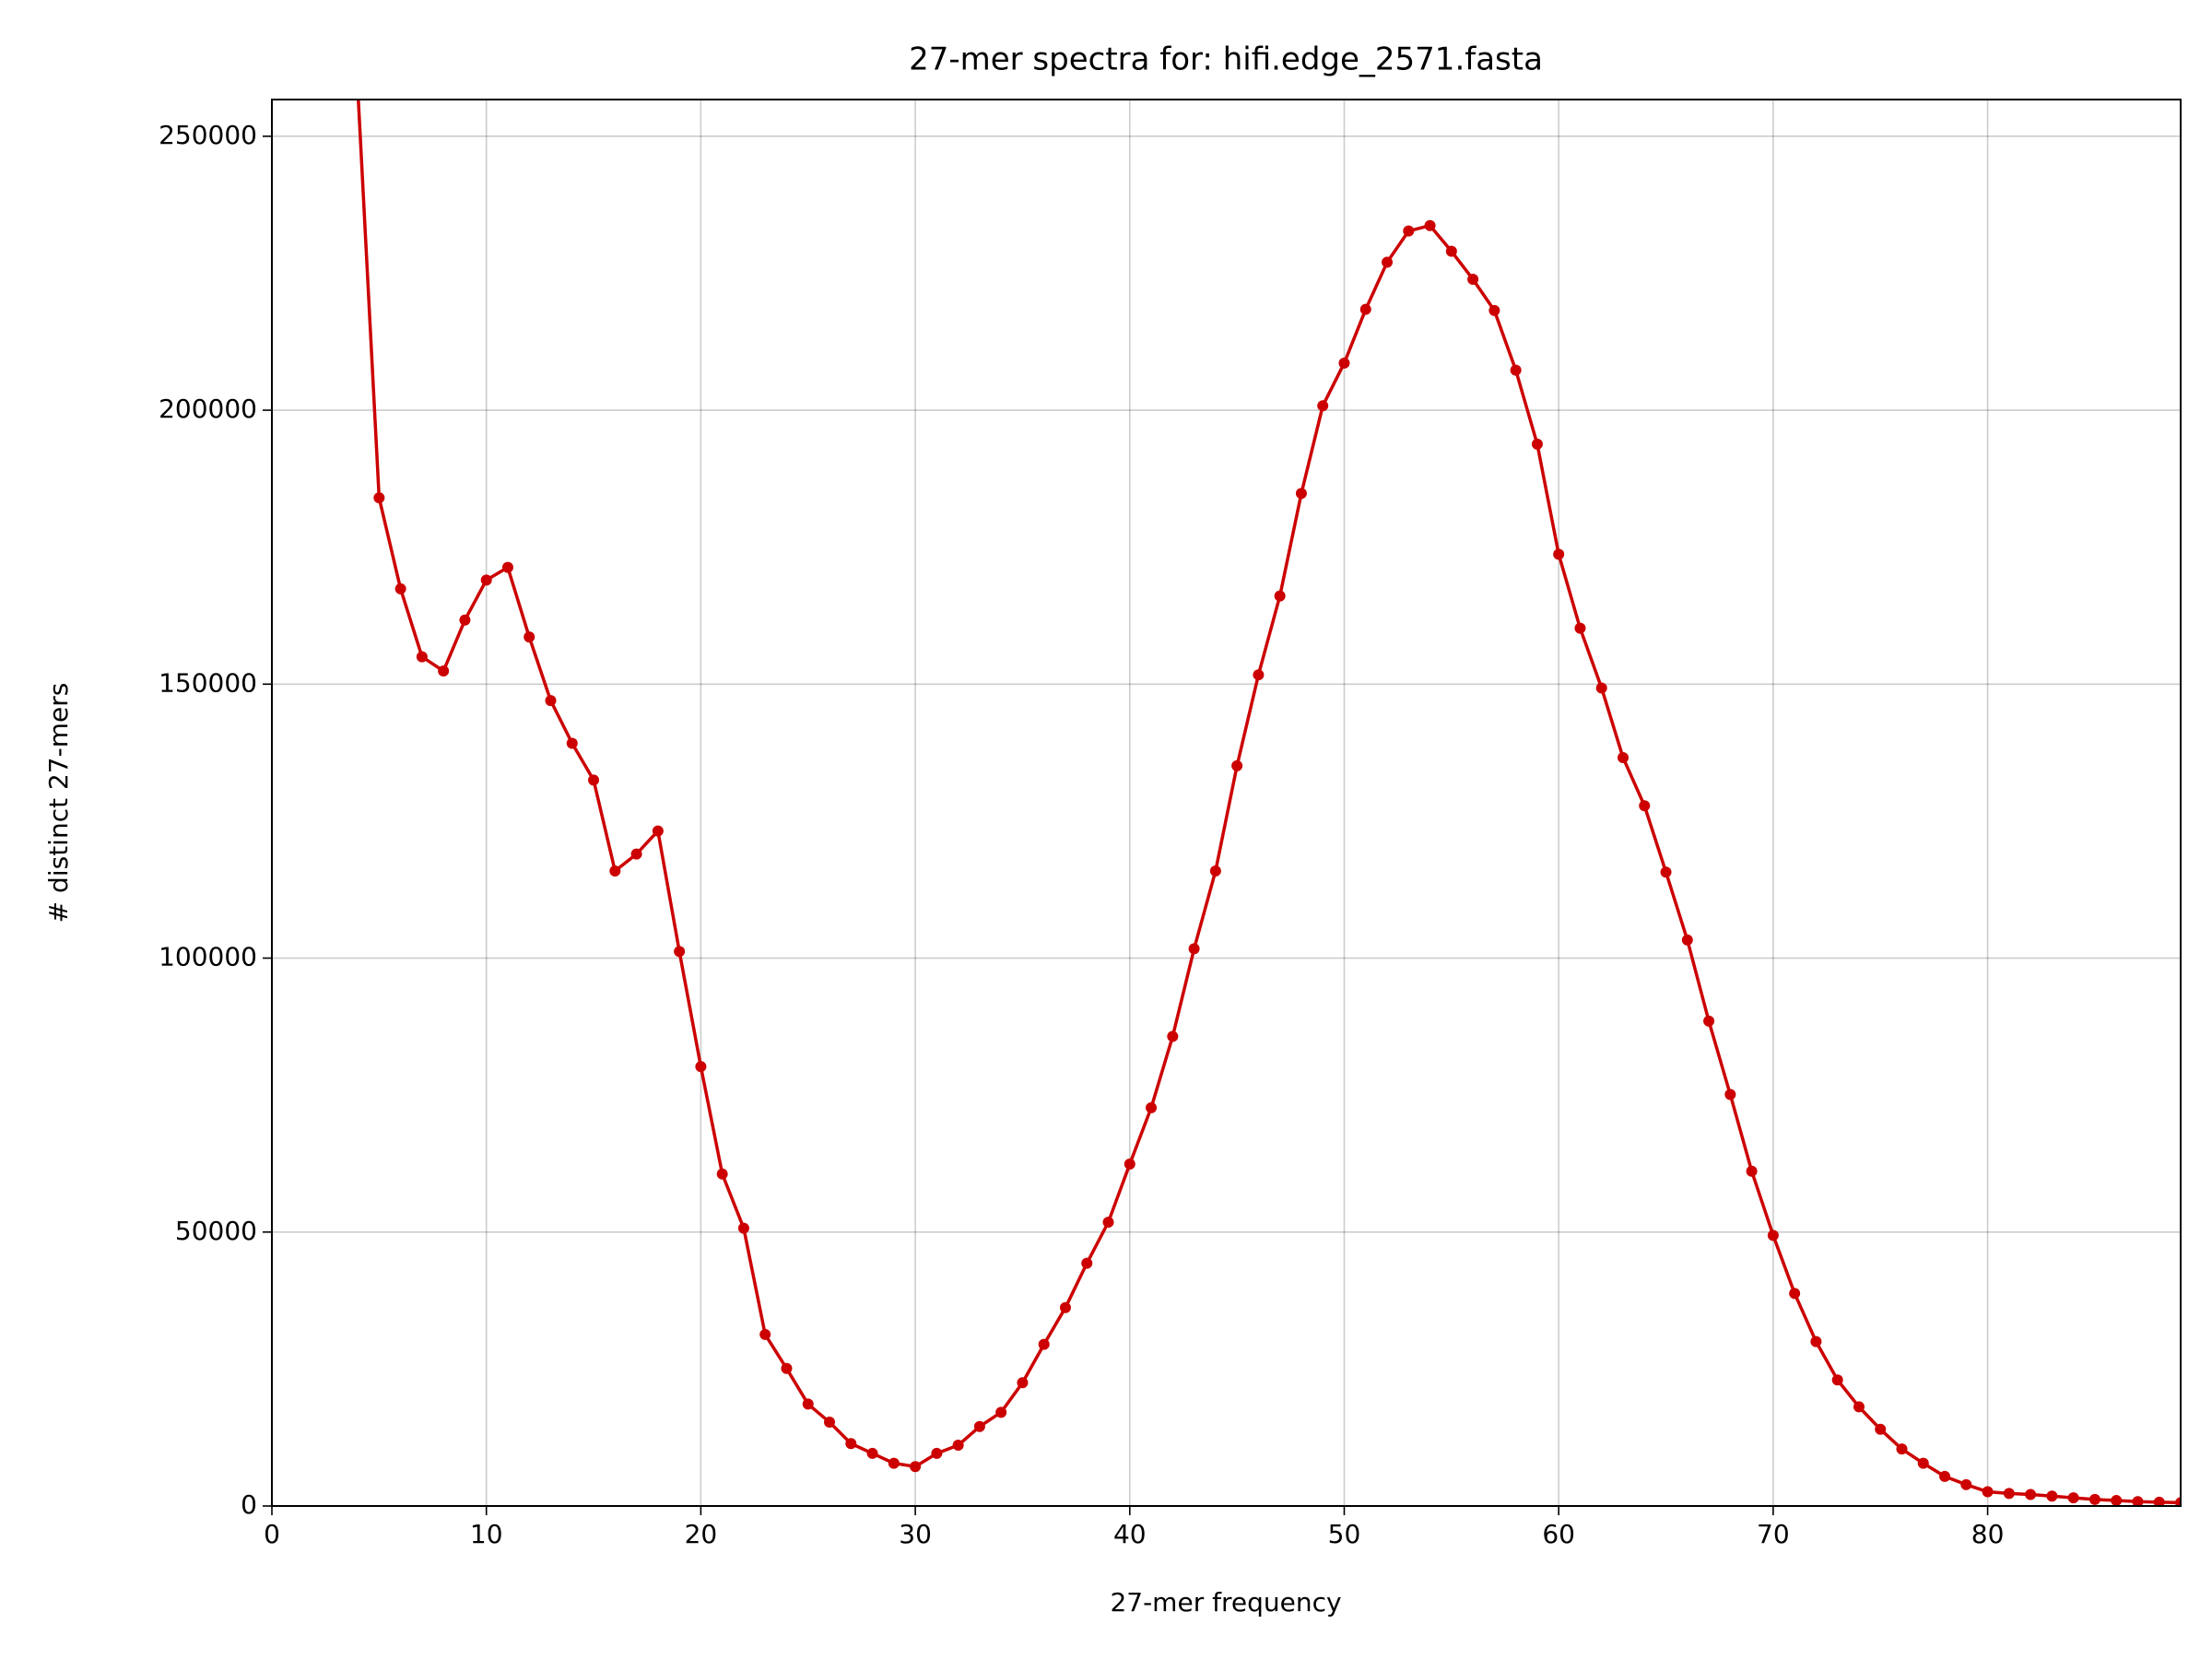  Describe the element at coordinates (701, 1534) in the screenshot. I see `x-tick-label: 20` at that location.